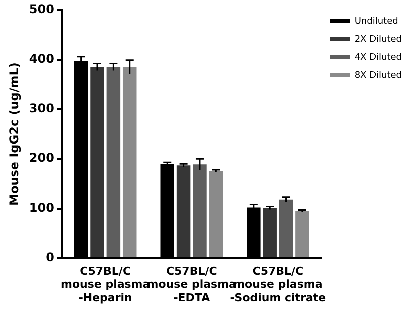 This screenshot has height=311, width=416. I want to click on legend-label: Undiluted, so click(376, 21).